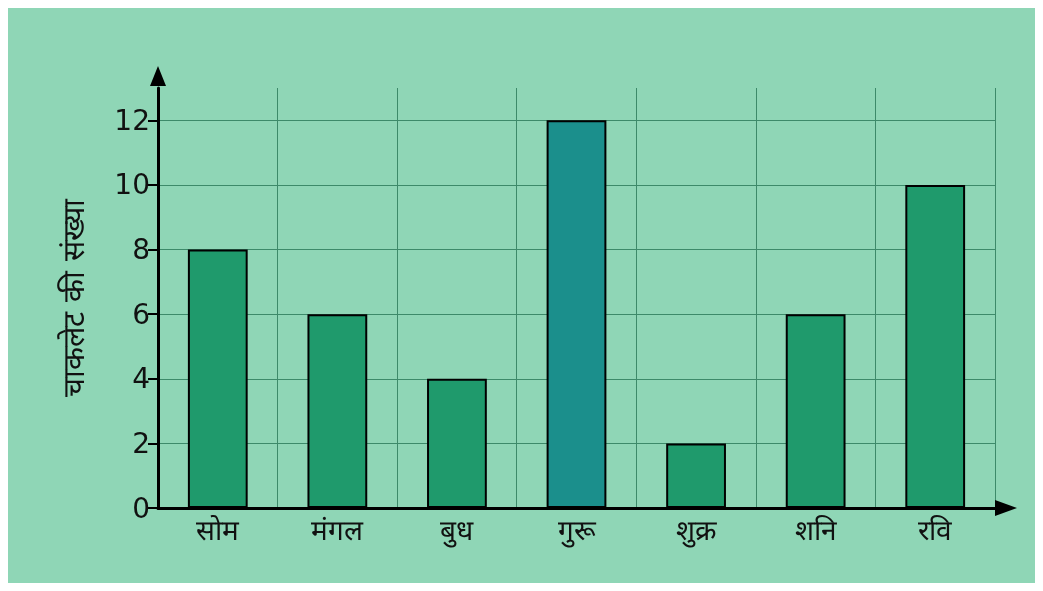  What do you see at coordinates (141, 250) in the screenshot?
I see `y-tick-label: 8` at bounding box center [141, 250].